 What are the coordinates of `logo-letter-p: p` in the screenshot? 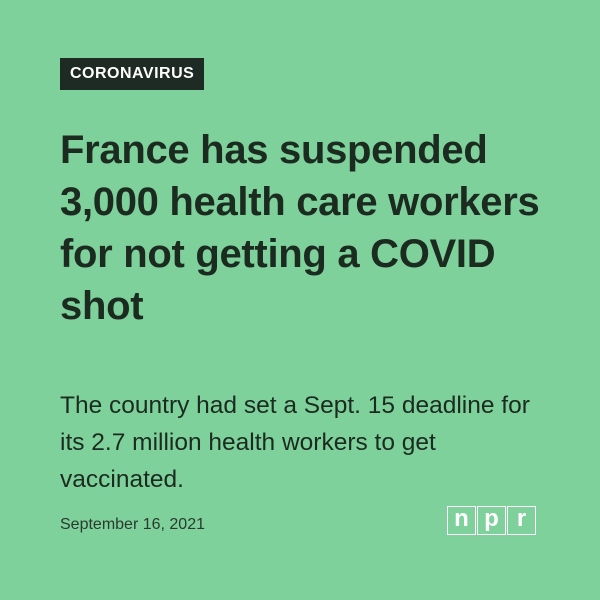 It's located at (491, 520).